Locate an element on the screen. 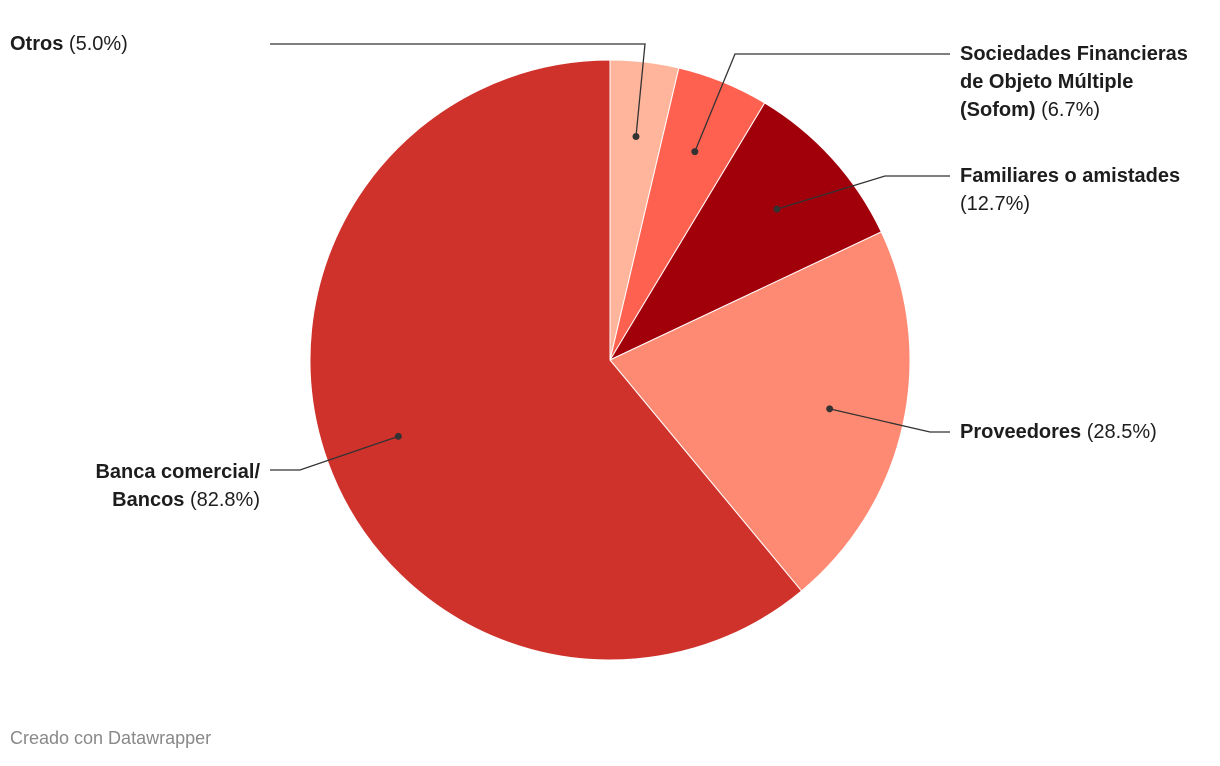 This screenshot has width=1220, height=766. label-value: (5.0%) is located at coordinates (98, 44).